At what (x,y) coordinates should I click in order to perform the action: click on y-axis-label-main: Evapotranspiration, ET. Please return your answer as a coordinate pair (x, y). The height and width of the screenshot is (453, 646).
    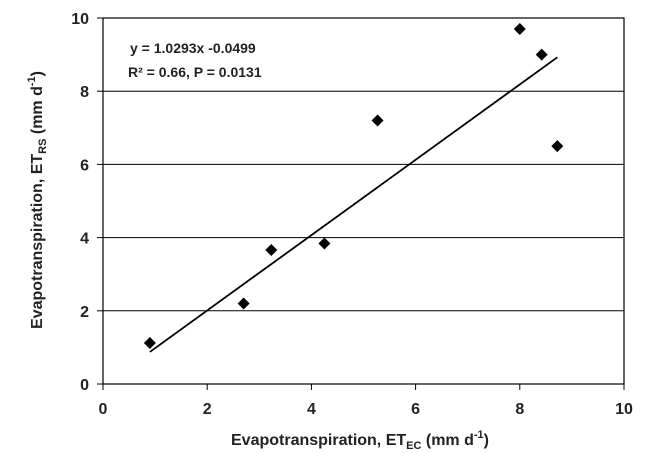
    Looking at the image, I should click on (37, 241).